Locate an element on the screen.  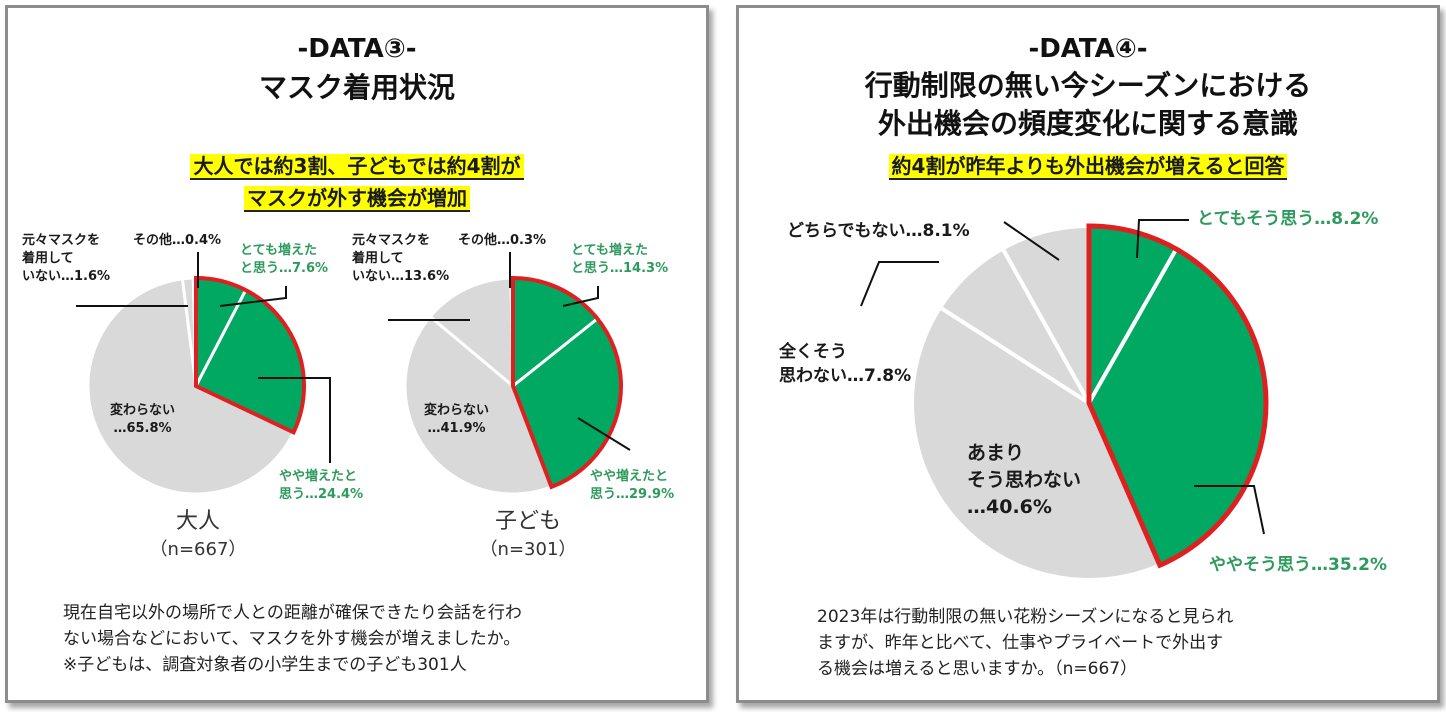
data3-title: マスク着用状況 is located at coordinates (356, 87).